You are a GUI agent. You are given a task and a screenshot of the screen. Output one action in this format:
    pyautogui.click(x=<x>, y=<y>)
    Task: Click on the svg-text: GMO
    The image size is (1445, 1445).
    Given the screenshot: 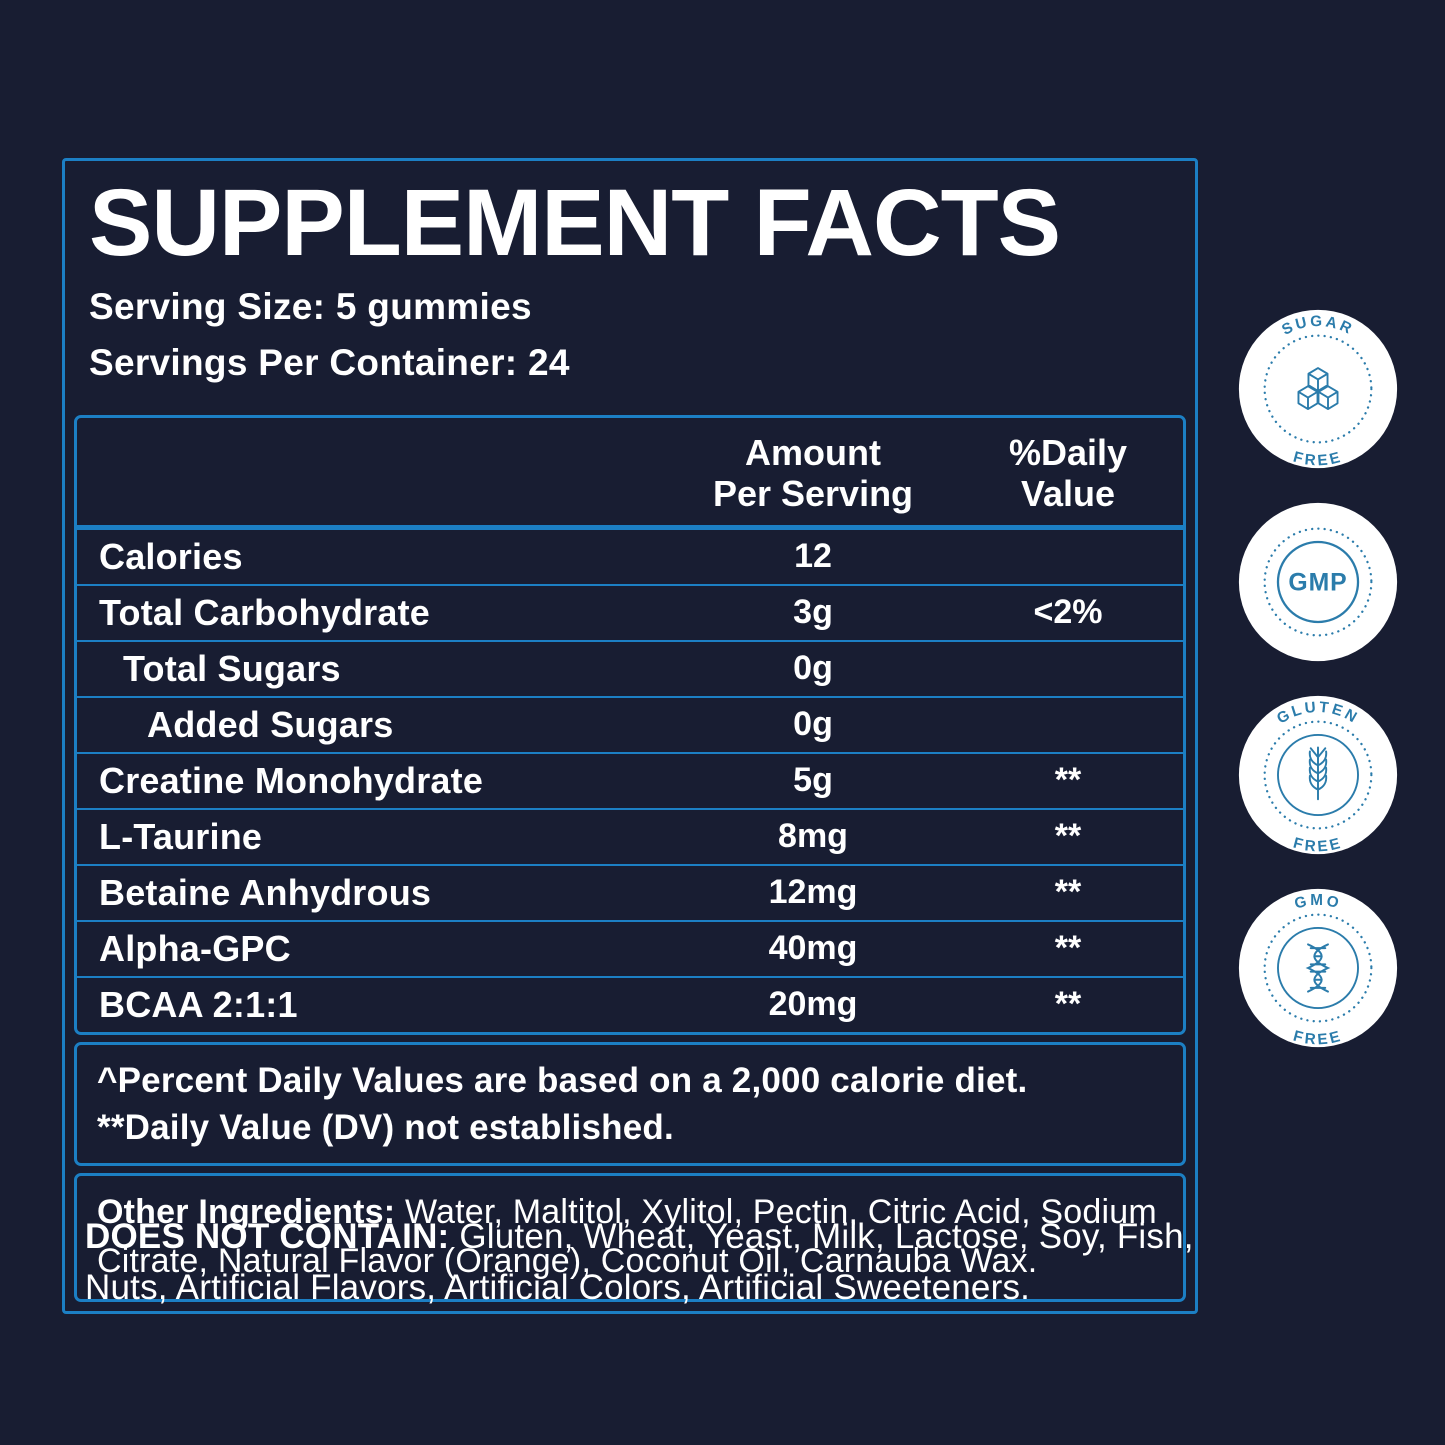 What is the action you would take?
    pyautogui.click(x=1318, y=902)
    